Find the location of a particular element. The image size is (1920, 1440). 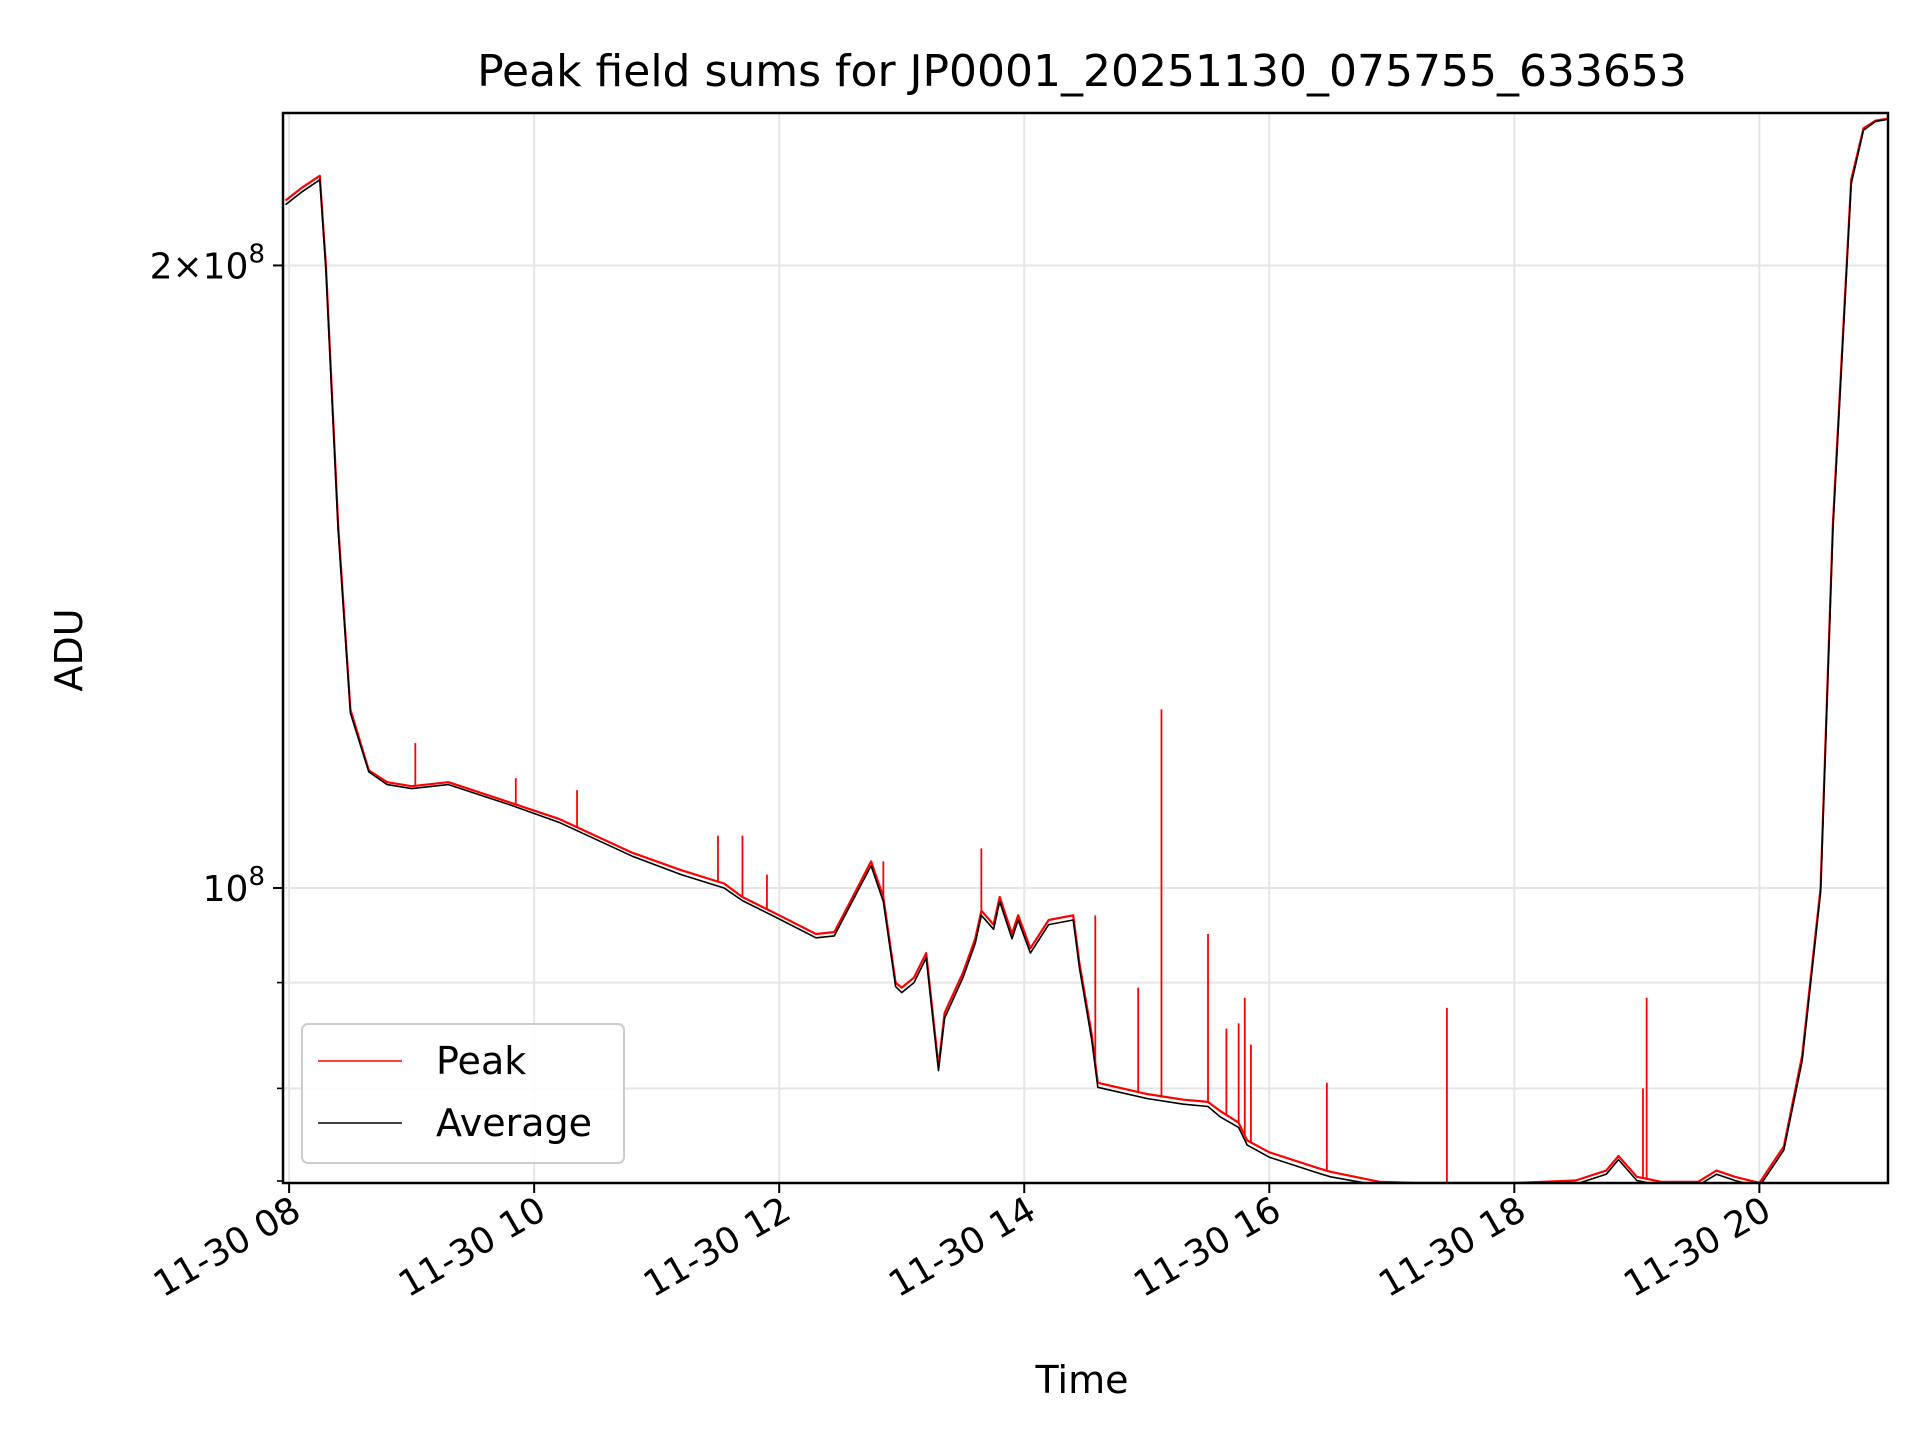

legend-box is located at coordinates (463, 1093).